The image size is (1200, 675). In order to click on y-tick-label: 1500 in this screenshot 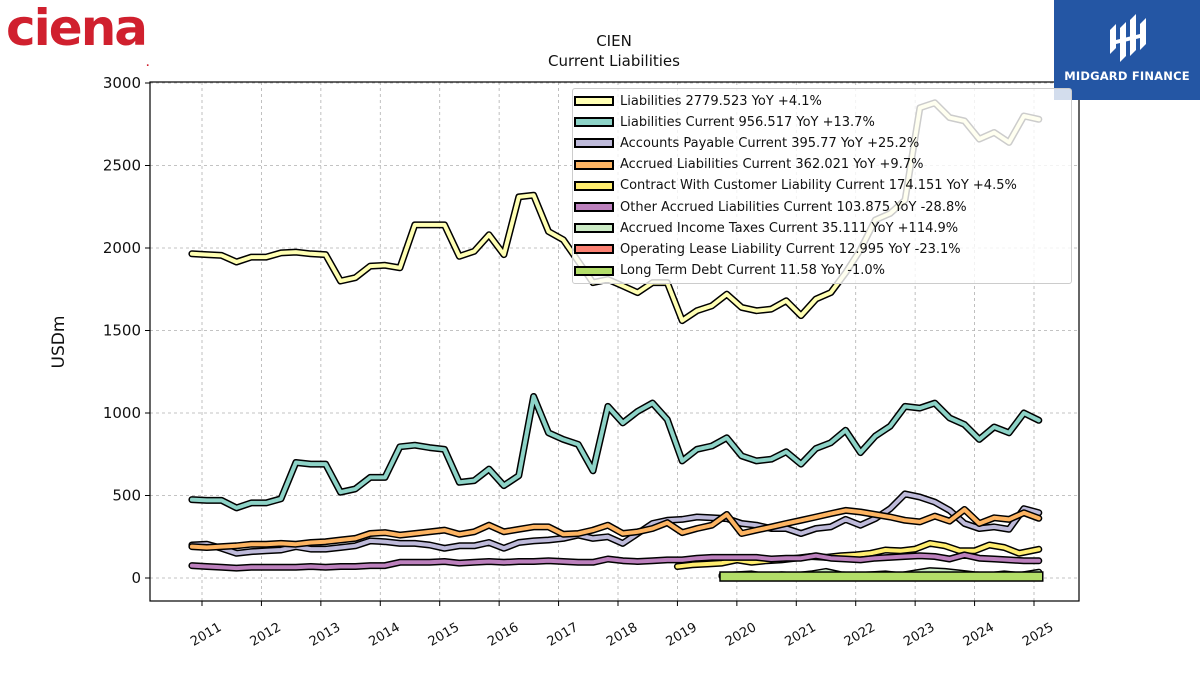, I will do `click(122, 331)`.